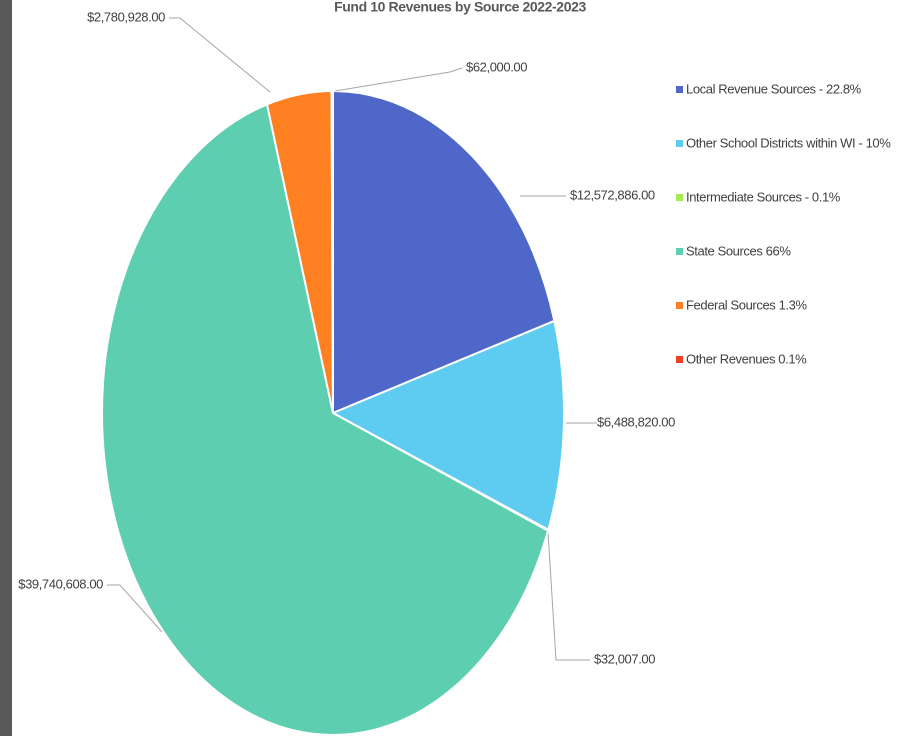 The width and height of the screenshot is (908, 736). I want to click on legend-label: Federal Sources 1.3%, so click(746, 304).